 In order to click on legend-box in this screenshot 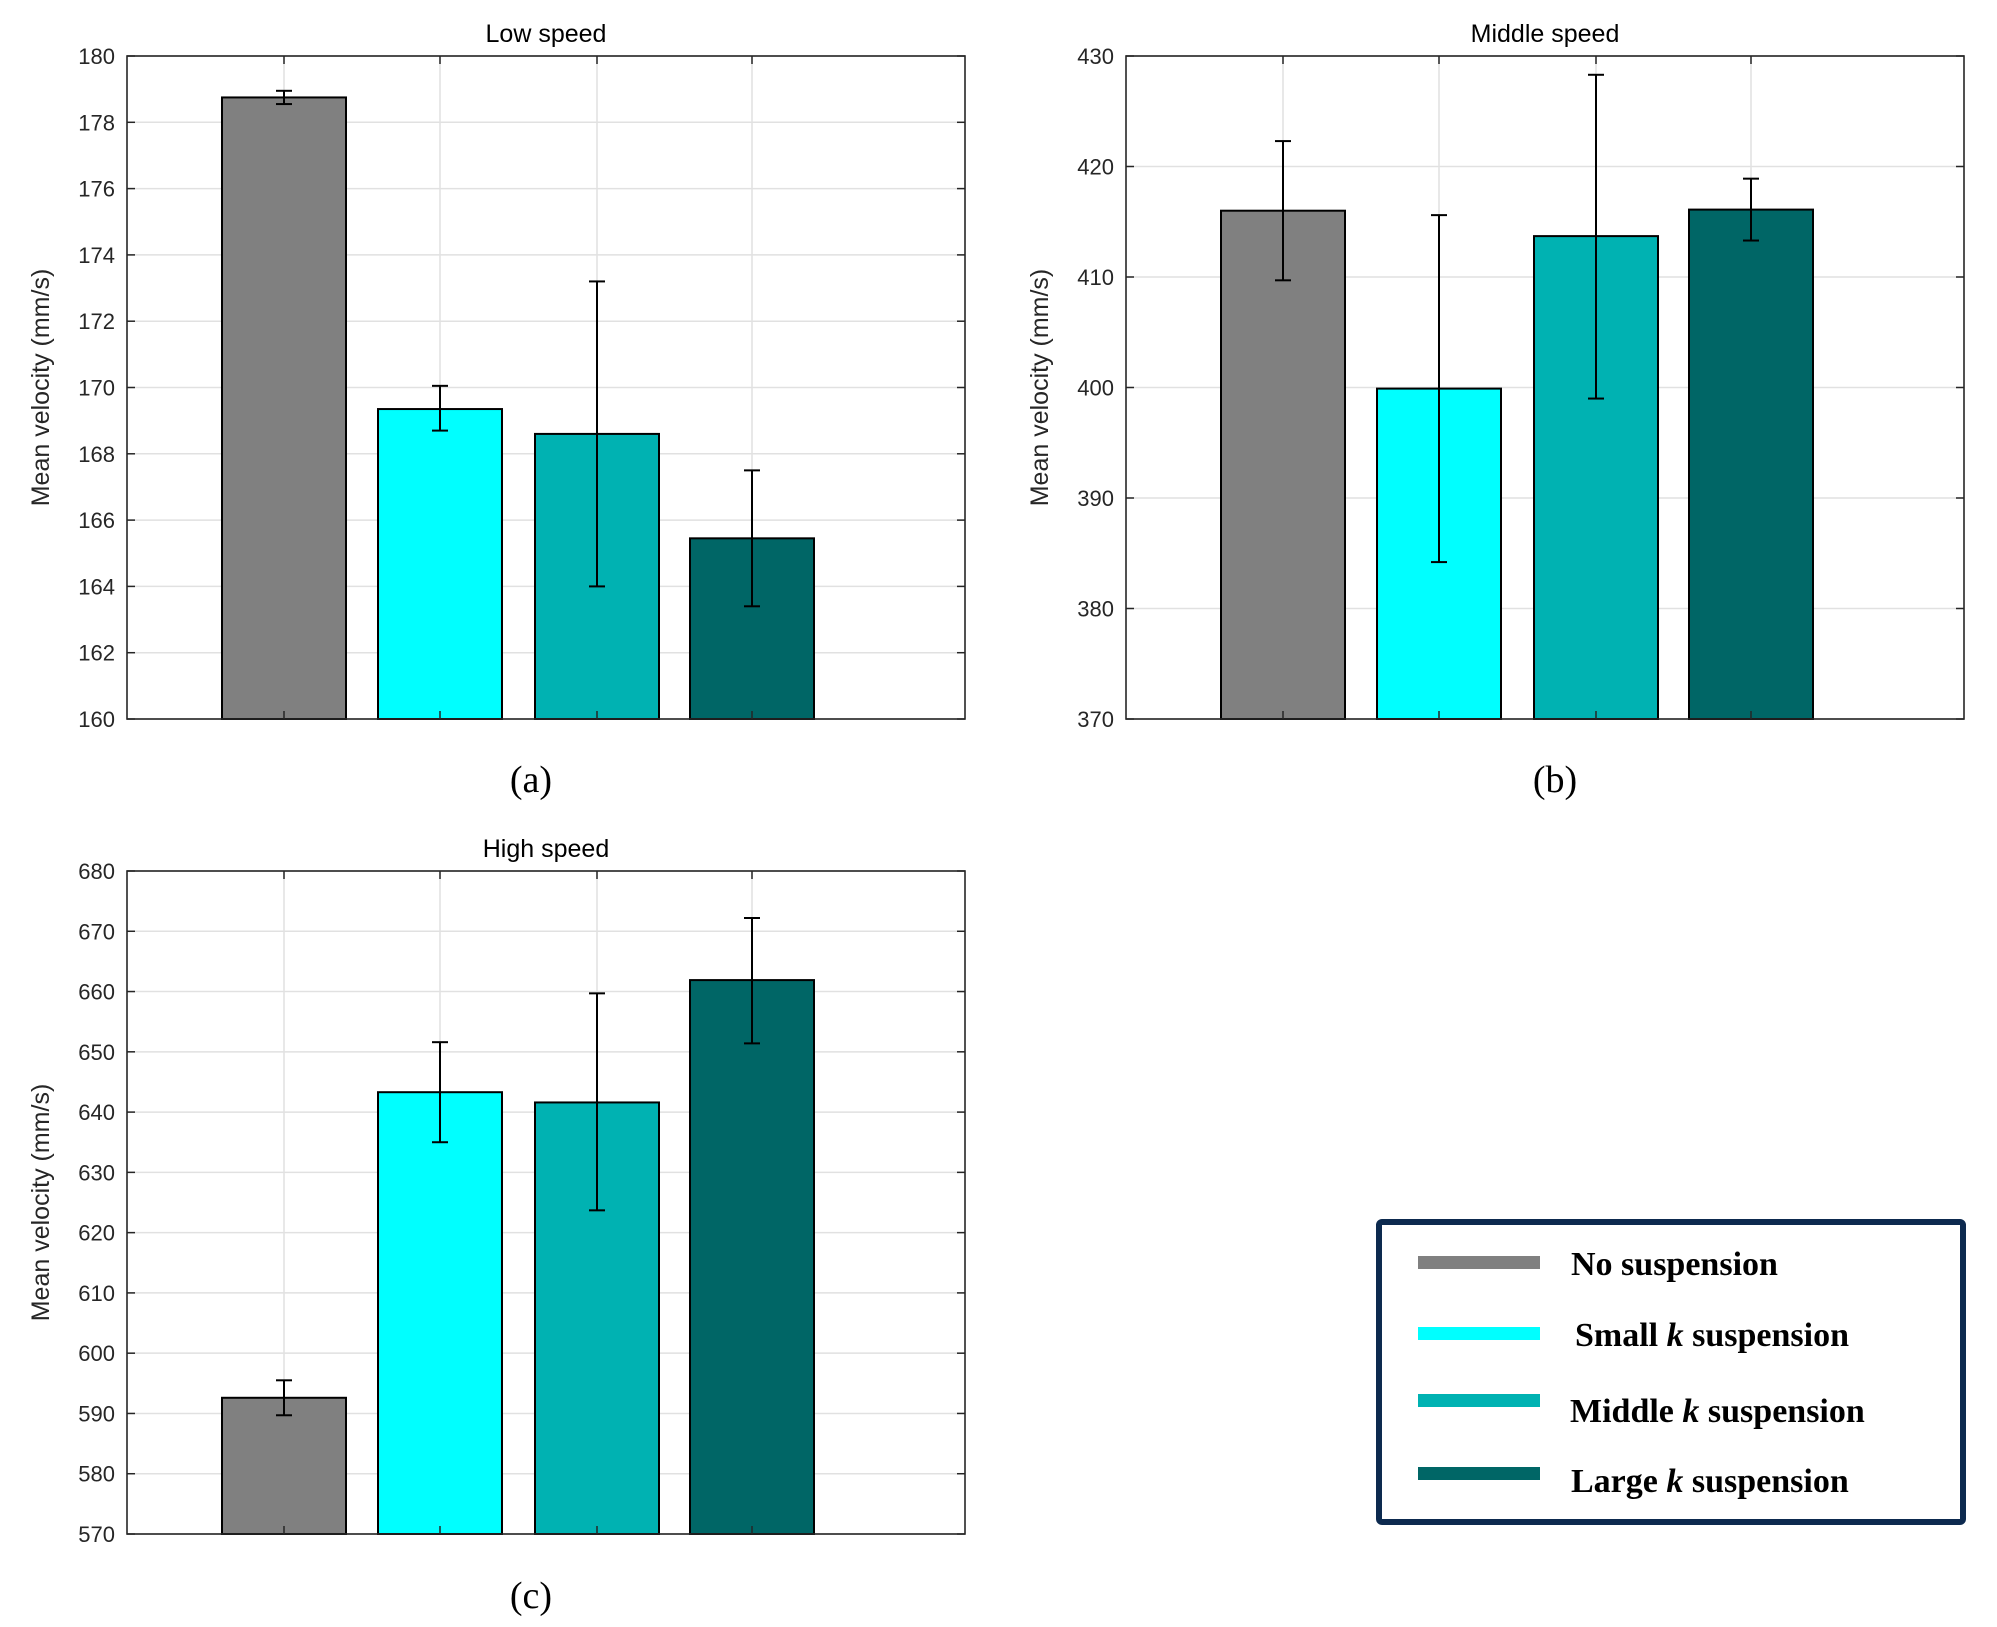, I will do `click(1671, 1372)`.